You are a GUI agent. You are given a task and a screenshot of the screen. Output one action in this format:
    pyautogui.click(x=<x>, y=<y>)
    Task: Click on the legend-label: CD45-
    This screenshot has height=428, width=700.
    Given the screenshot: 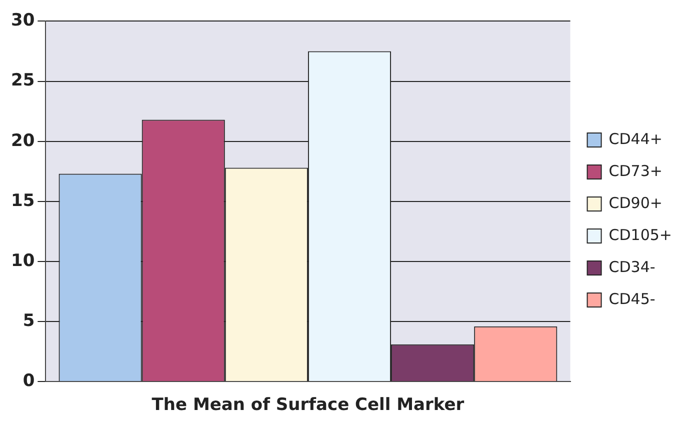 What is the action you would take?
    pyautogui.click(x=632, y=299)
    